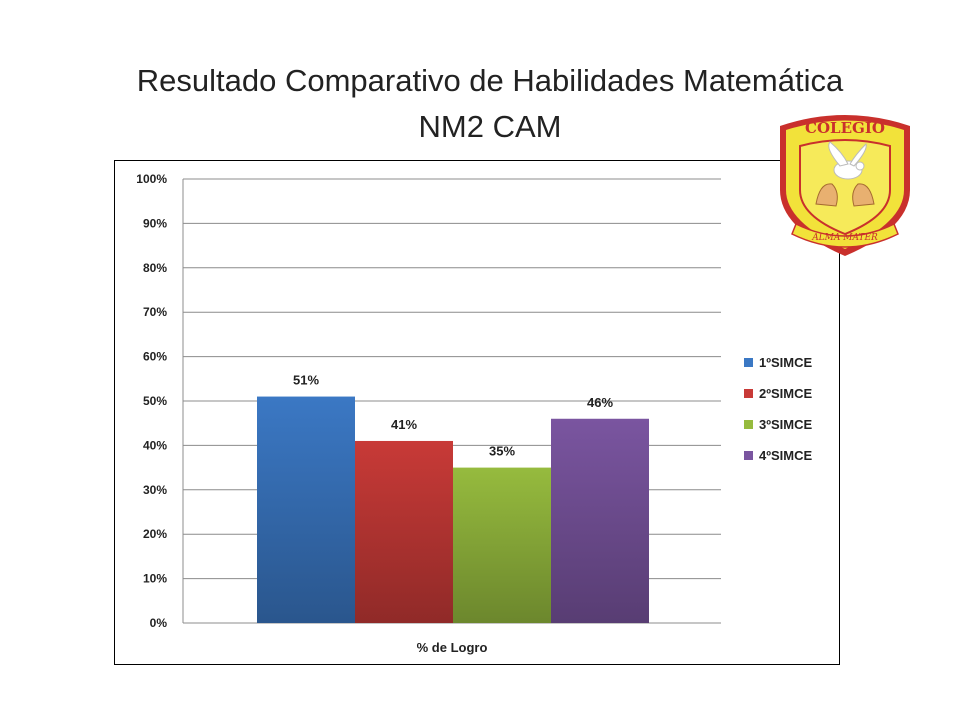  Describe the element at coordinates (785, 424) in the screenshot. I see `legend-label: 3ºSIMCE` at that location.